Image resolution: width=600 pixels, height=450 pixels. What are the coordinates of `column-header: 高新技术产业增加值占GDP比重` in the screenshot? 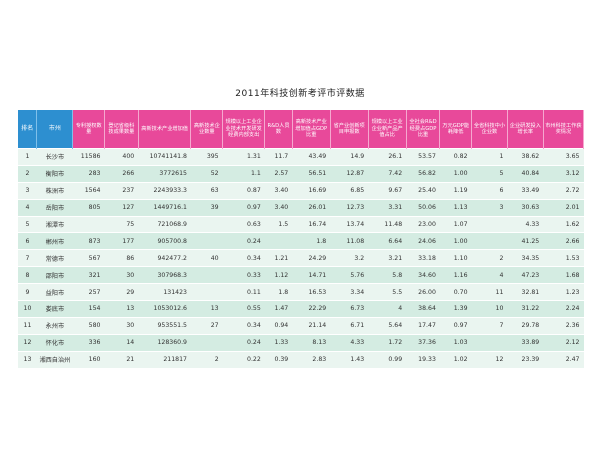 It's located at (311, 129).